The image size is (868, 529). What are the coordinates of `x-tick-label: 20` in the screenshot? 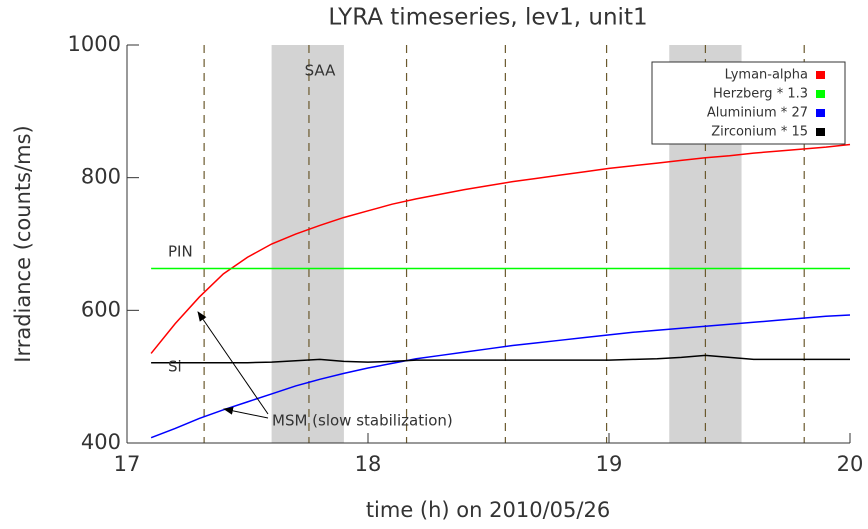 It's located at (850, 464).